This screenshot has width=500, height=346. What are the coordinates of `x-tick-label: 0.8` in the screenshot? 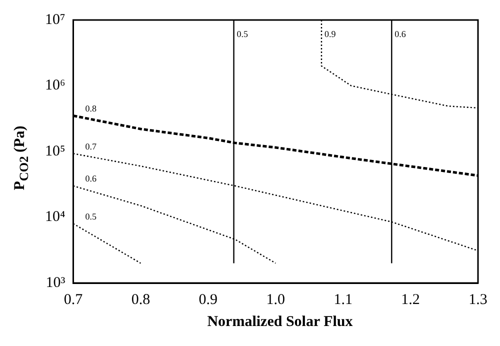 It's located at (140, 300).